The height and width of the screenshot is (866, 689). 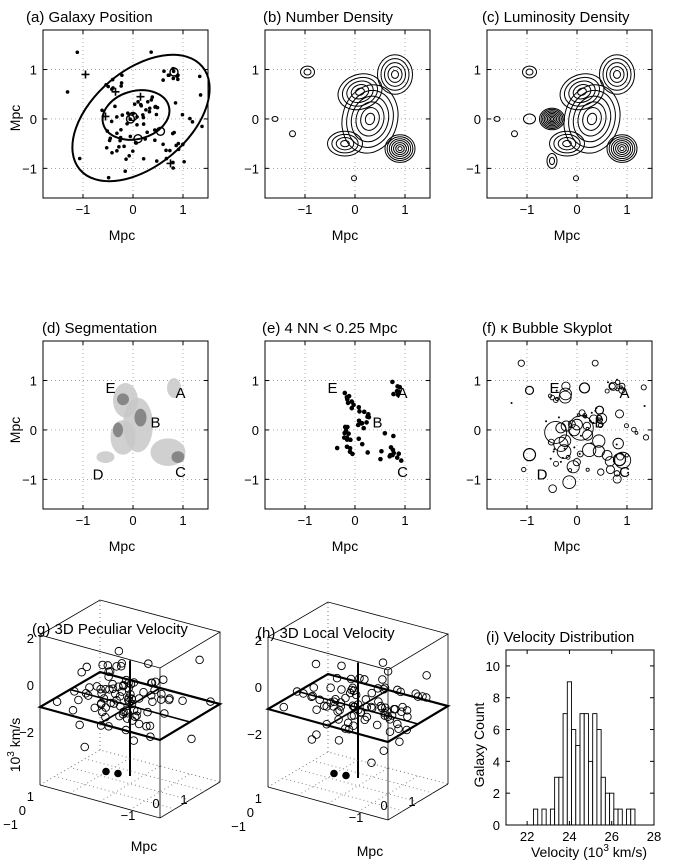 I want to click on group-label-C: C, so click(x=180, y=472).